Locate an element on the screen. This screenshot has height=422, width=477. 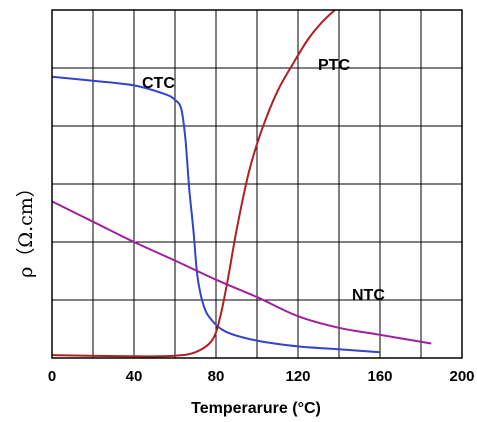
x-tick-label: 120 is located at coordinates (297, 376).